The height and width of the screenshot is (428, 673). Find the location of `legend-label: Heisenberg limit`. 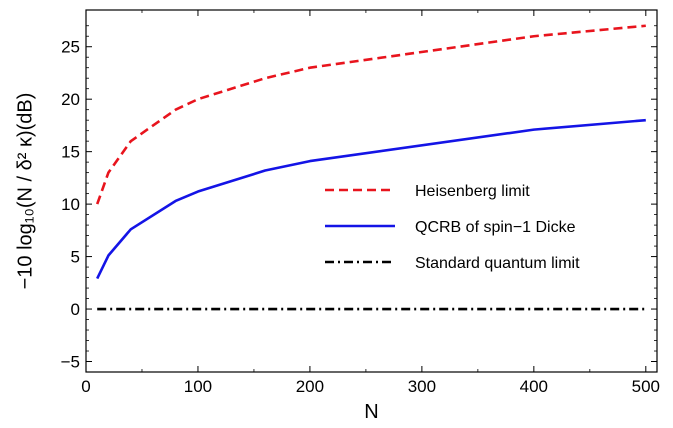

legend-label: Heisenberg limit is located at coordinates (472, 191).